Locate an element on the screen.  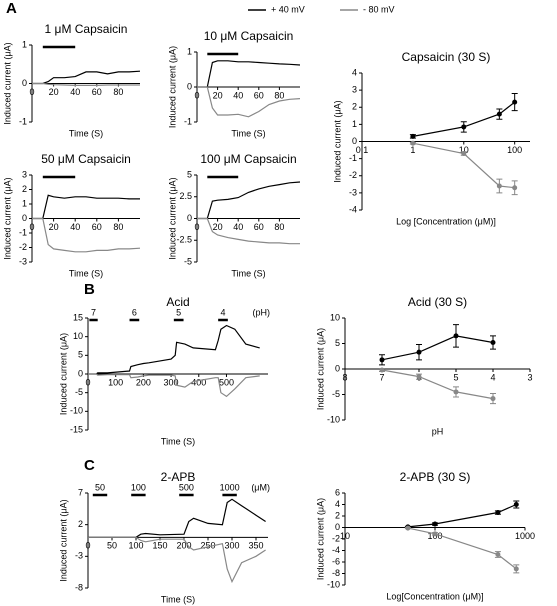
y-tick-label: 1 is located at coordinates (354, 124).